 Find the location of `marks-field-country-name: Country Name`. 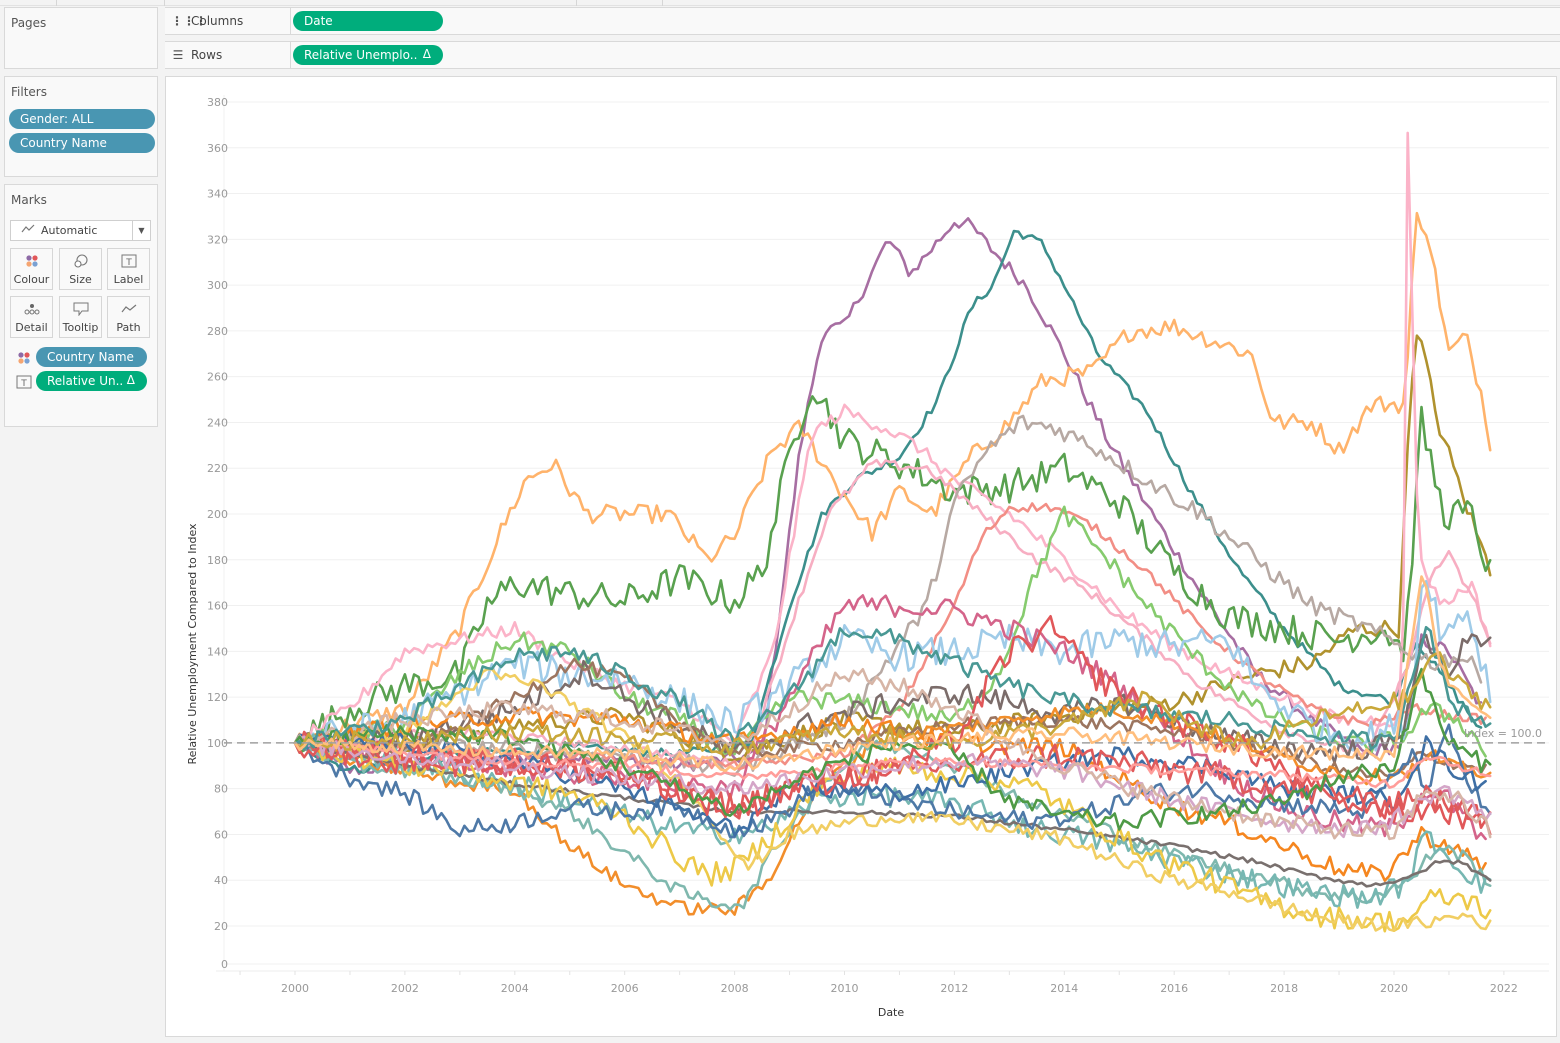

marks-field-country-name: Country Name is located at coordinates (91, 357).